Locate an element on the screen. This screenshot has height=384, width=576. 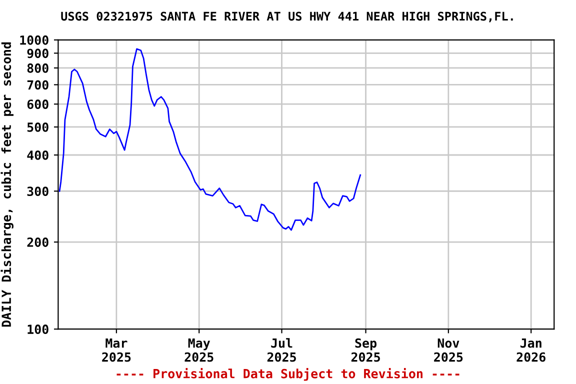
x-tick-label: May 2025 is located at coordinates (199, 350).